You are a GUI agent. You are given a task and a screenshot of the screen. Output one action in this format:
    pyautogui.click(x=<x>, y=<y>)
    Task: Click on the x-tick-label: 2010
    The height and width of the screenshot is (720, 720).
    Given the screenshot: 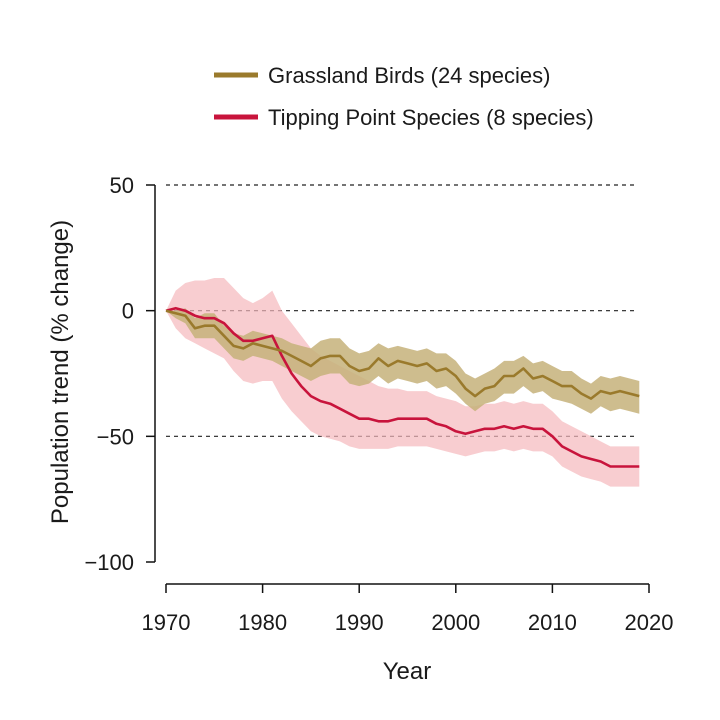 What is the action you would take?
    pyautogui.click(x=552, y=622)
    